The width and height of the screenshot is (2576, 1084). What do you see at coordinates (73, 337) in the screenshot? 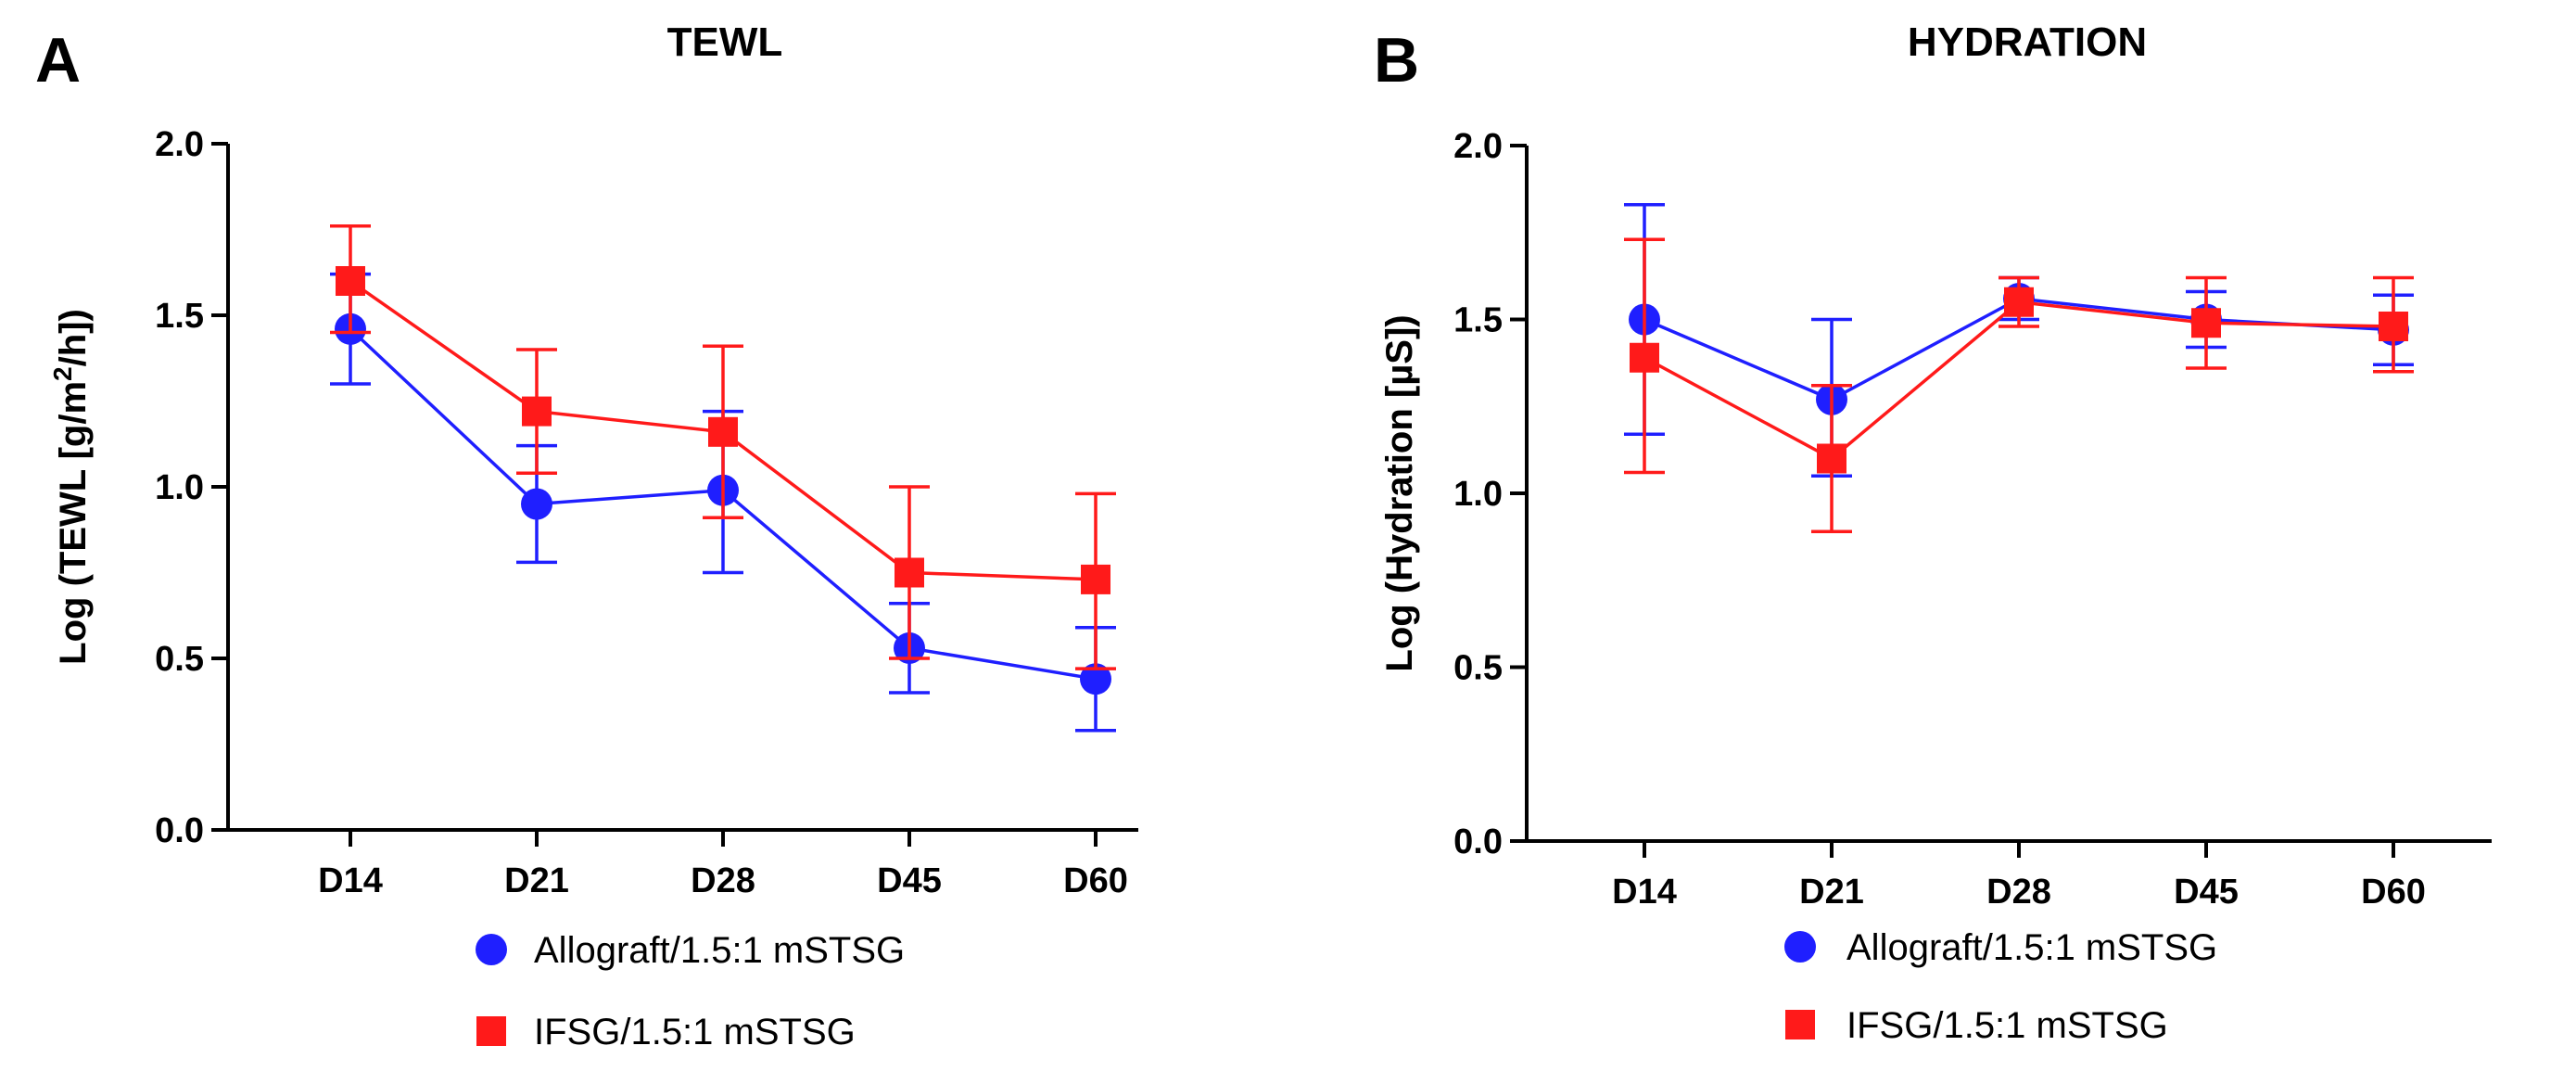
I see `y-axis-label-end: /h])` at bounding box center [73, 337].